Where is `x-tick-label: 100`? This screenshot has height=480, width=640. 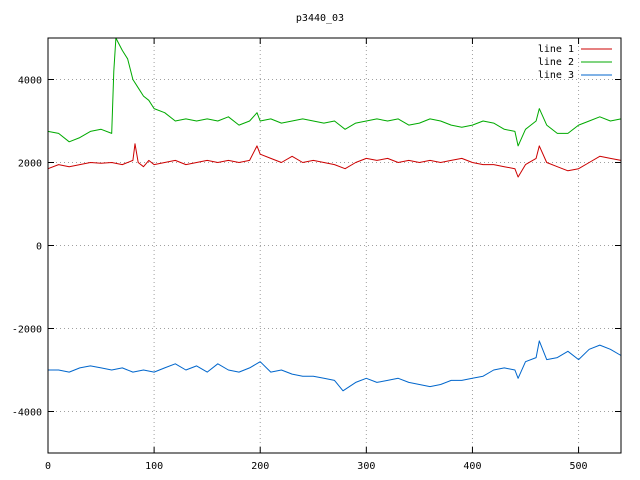 x-tick-label: 100 is located at coordinates (154, 466).